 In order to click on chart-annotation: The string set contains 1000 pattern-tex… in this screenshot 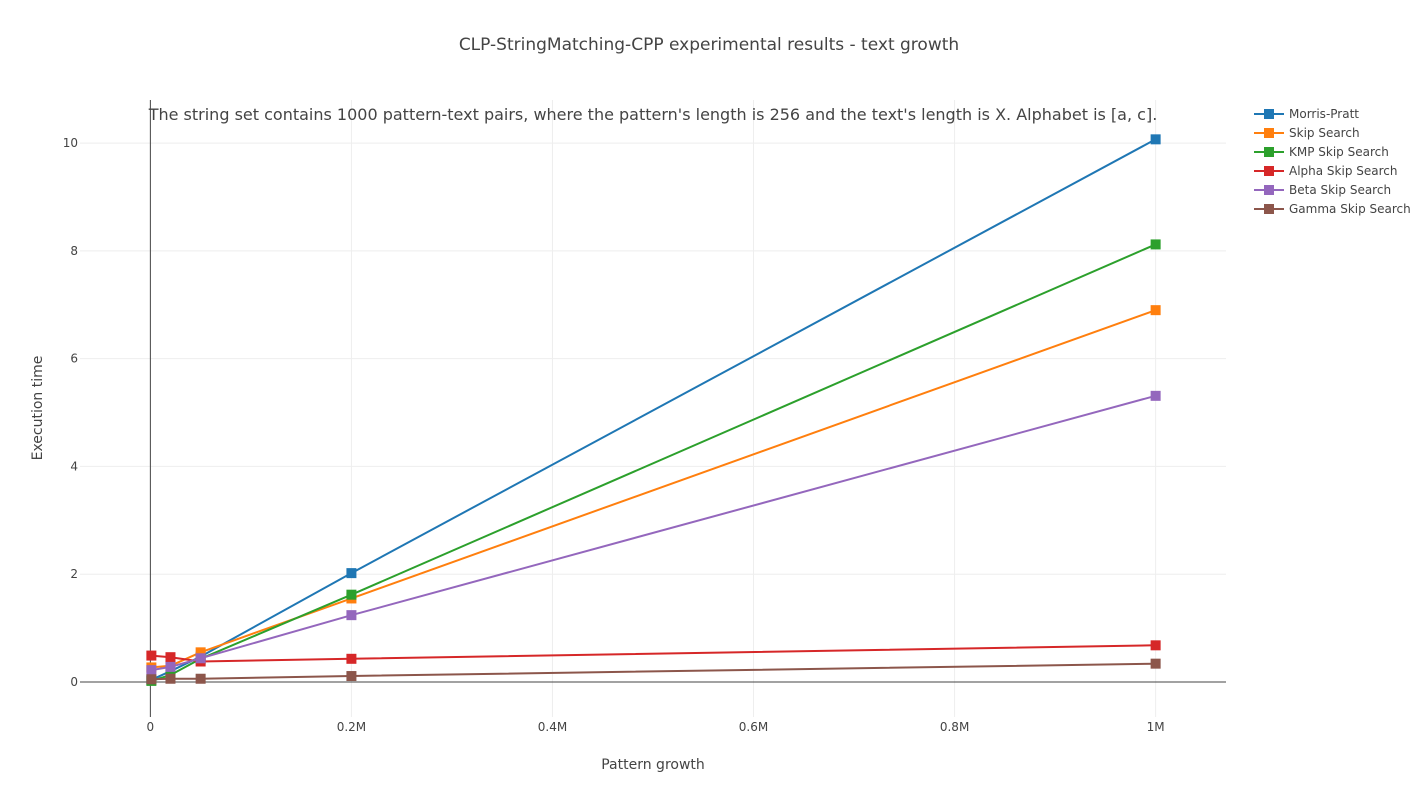, I will do `click(653, 114)`.